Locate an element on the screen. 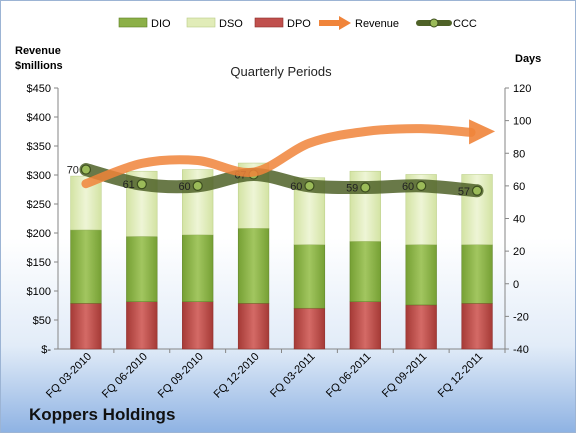  right-axis-title: Days is located at coordinates (528, 59).